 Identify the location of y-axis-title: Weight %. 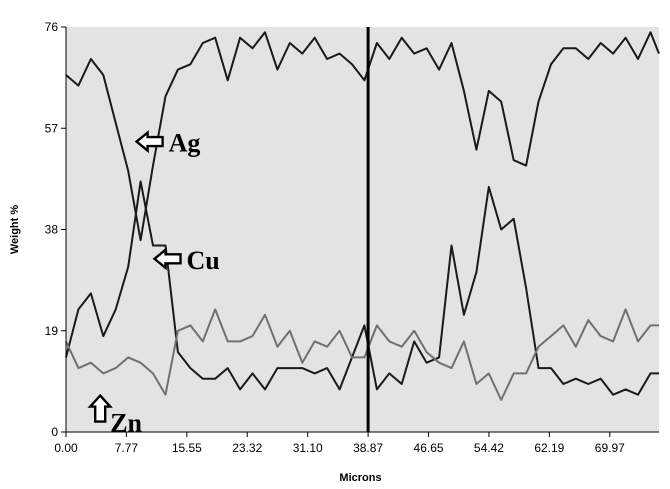
(15, 230).